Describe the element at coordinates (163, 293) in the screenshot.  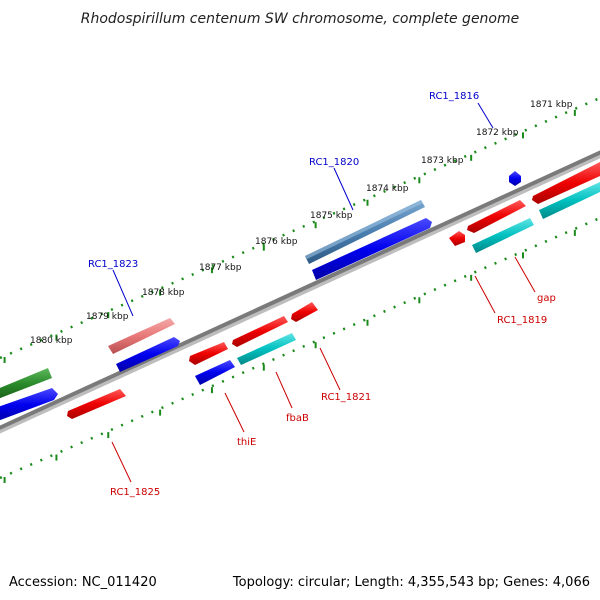
I see `ruler-label-1878: 1878 kbp` at that location.